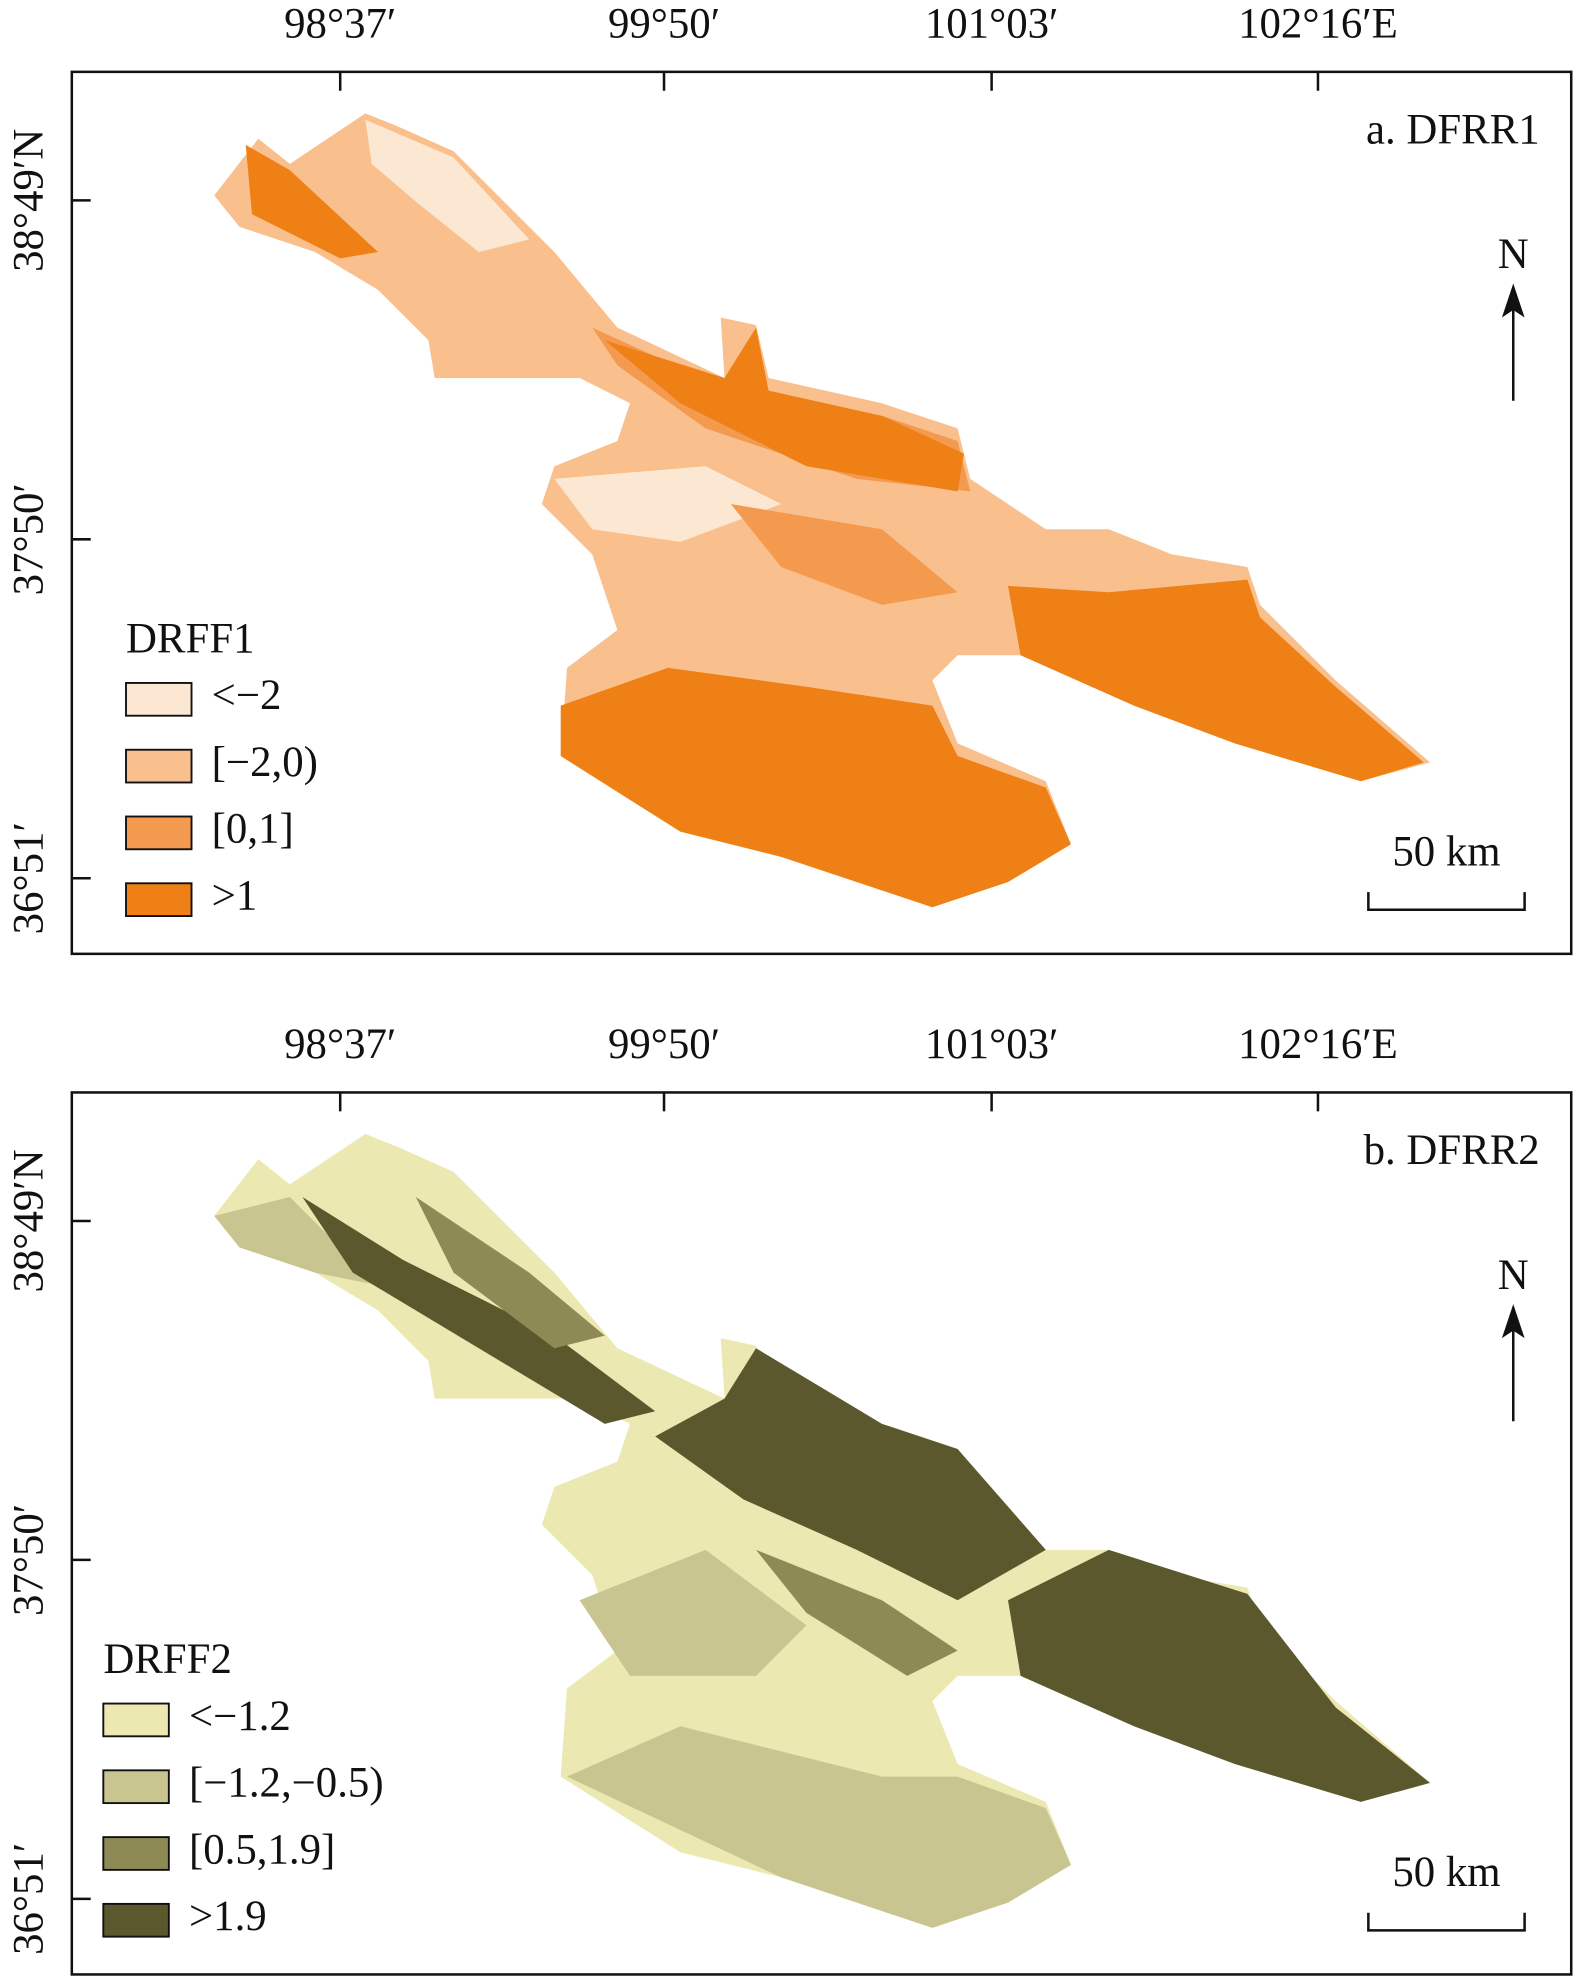 The width and height of the screenshot is (1575, 1977). I want to click on legend-label: >1, so click(235, 895).